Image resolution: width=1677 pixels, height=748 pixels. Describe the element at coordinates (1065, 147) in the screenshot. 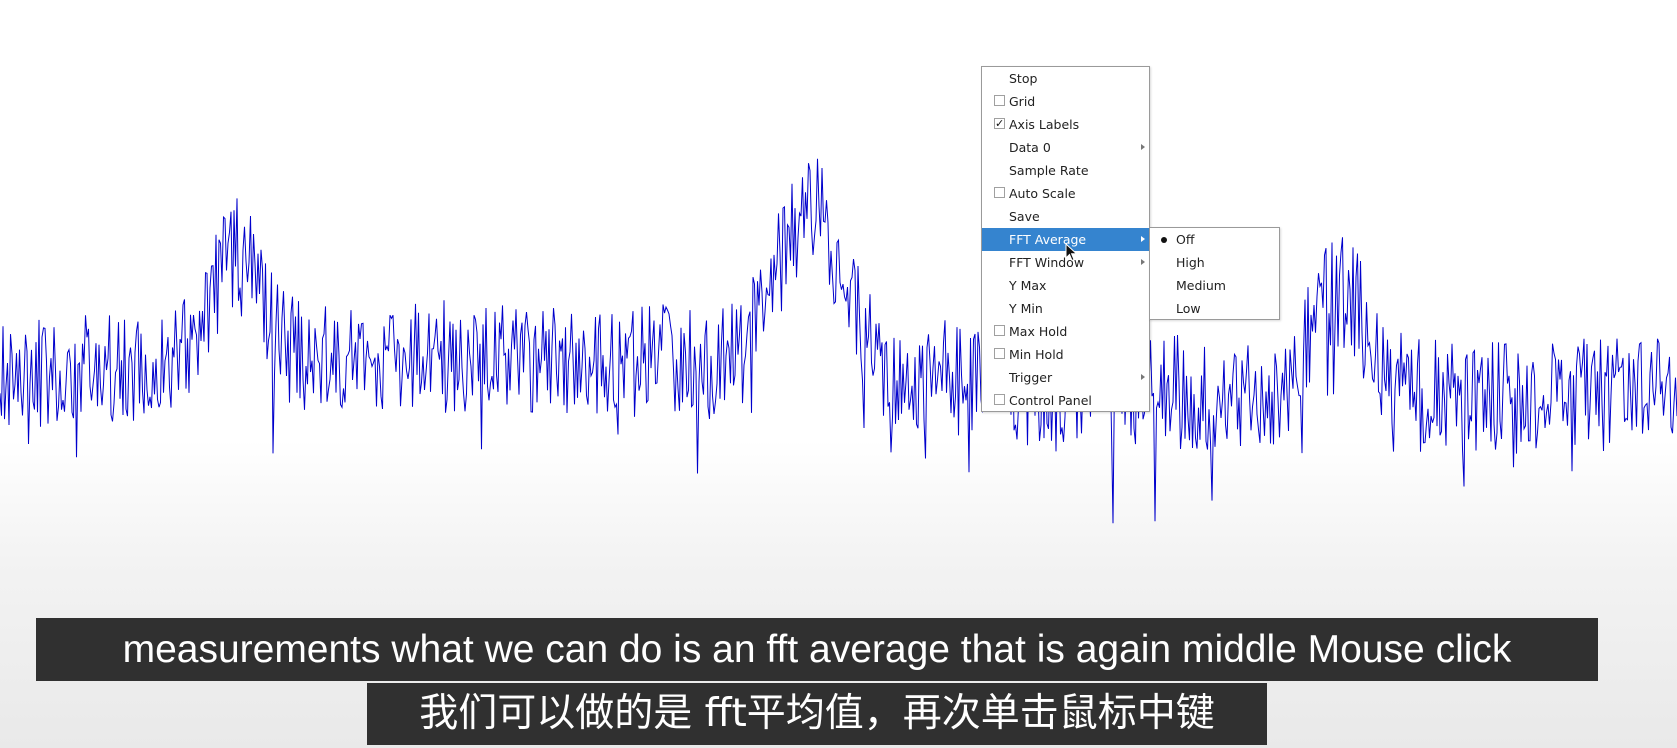

I see `menu-item-data-0: Data 0` at that location.